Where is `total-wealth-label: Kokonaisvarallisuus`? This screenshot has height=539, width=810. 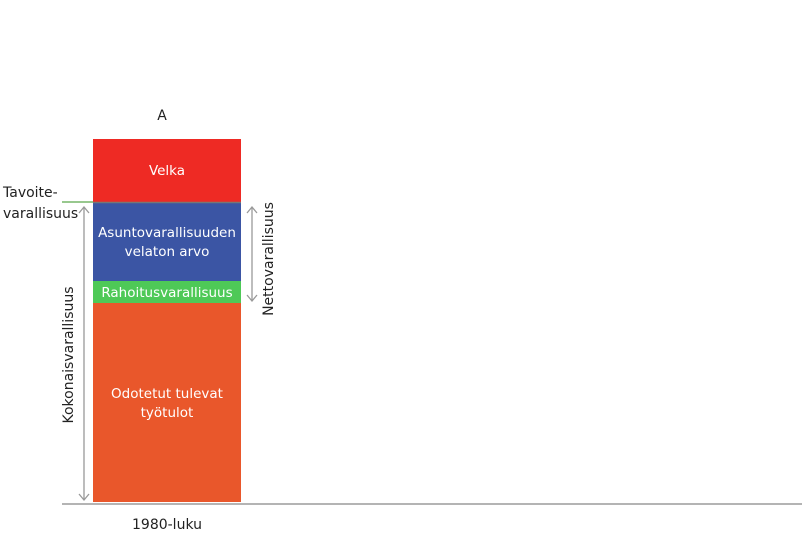 total-wealth-label: Kokonaisvarallisuus is located at coordinates (69, 354).